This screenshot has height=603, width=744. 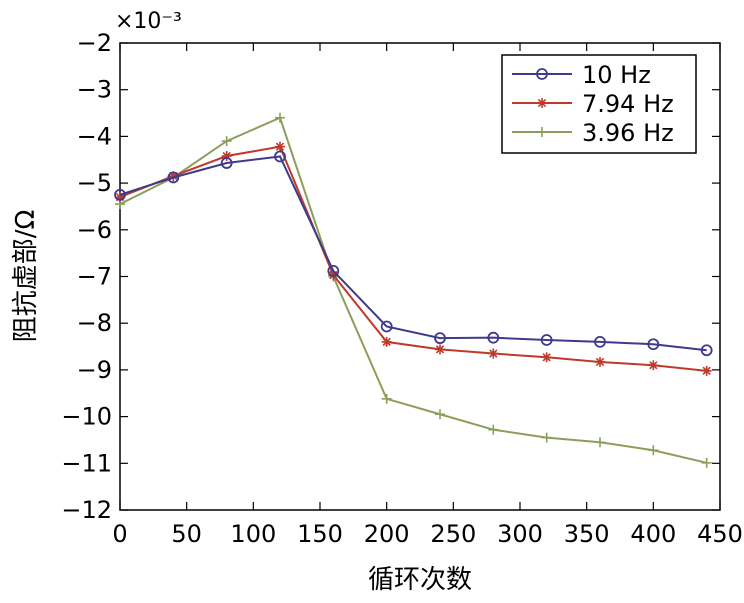 What do you see at coordinates (628, 133) in the screenshot?
I see `legend-label: 3.96 Hz` at bounding box center [628, 133].